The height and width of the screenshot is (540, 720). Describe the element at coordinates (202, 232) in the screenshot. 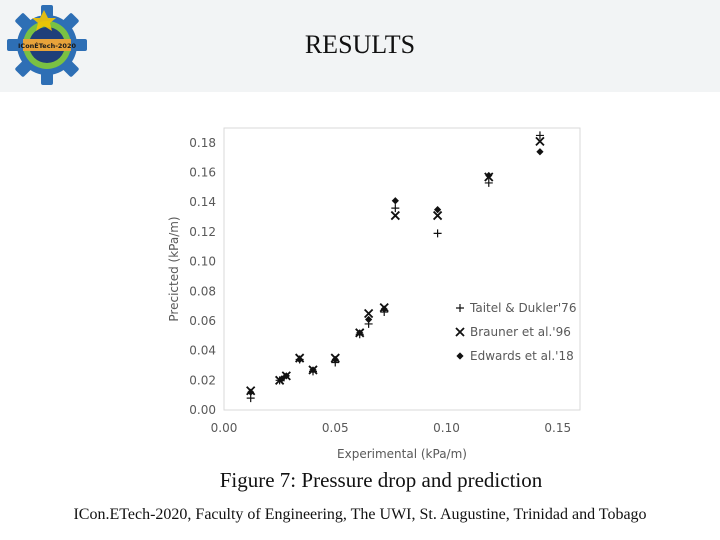

I see `y-tick-label: 0.12` at that location.